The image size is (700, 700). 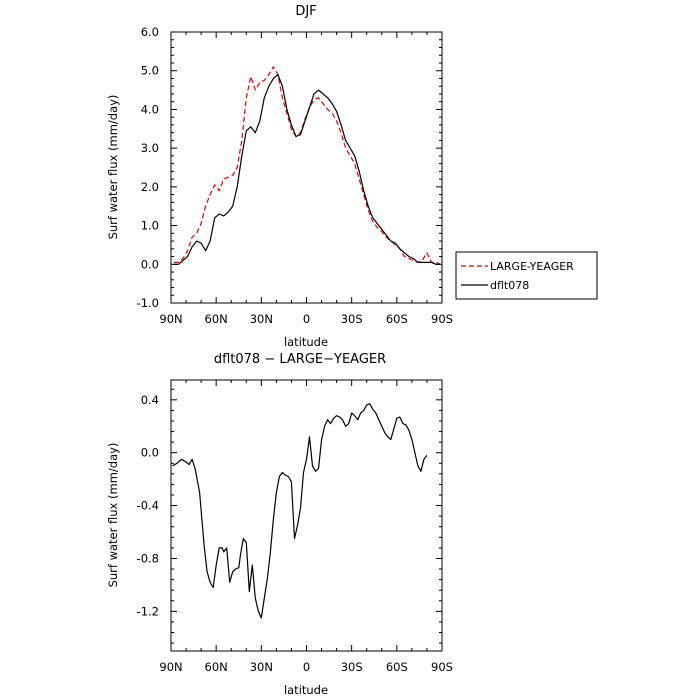 I want to click on y-tick-label: 1.0, so click(x=150, y=226).